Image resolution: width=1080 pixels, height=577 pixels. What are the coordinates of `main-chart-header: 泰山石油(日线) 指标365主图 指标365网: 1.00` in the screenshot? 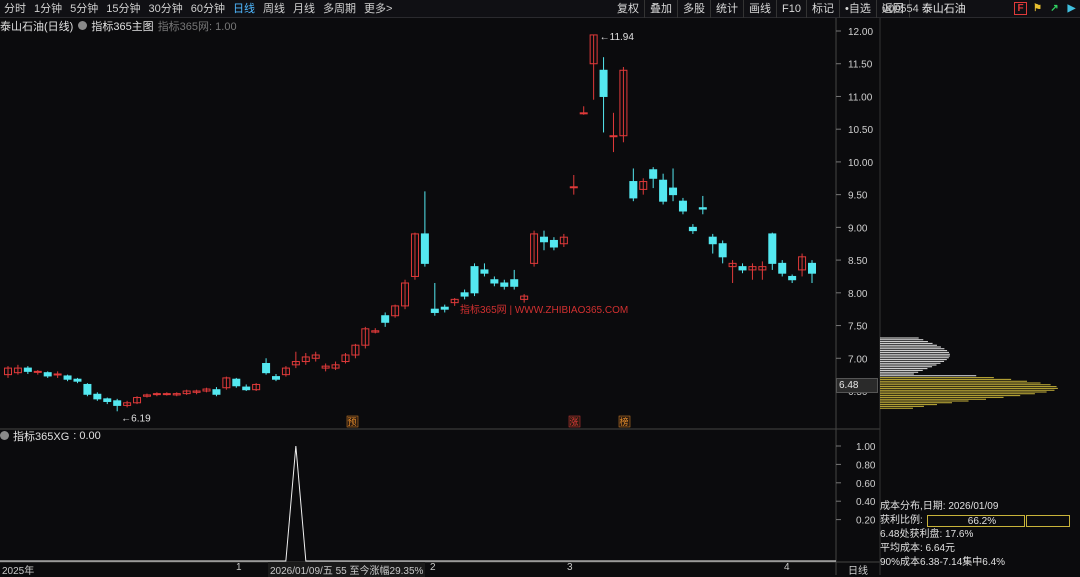 It's located at (118, 25).